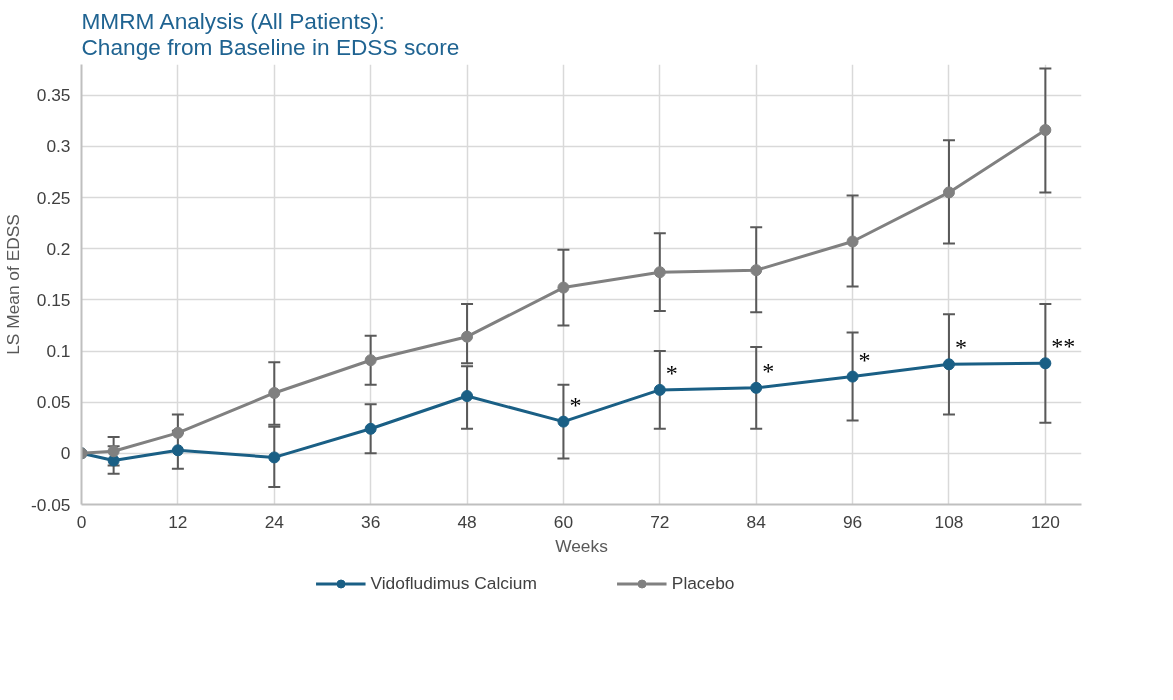  I want to click on y-tick-label: -0.05, so click(51, 504).